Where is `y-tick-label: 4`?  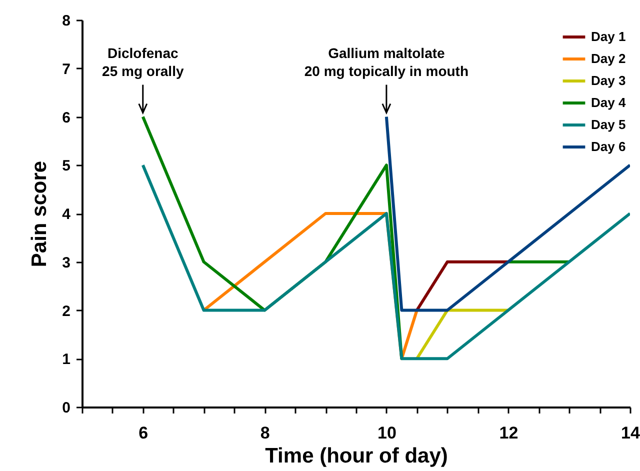 y-tick-label: 4 is located at coordinates (67, 214).